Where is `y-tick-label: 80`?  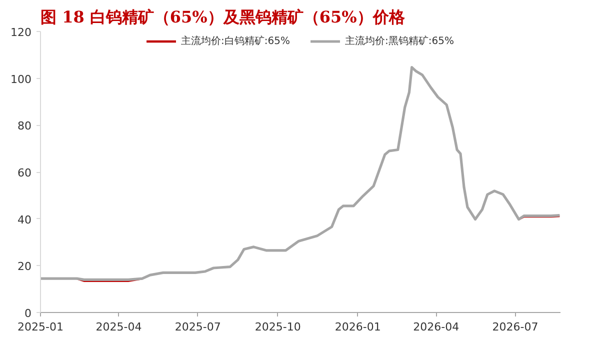 y-tick-label: 80 is located at coordinates (25, 126).